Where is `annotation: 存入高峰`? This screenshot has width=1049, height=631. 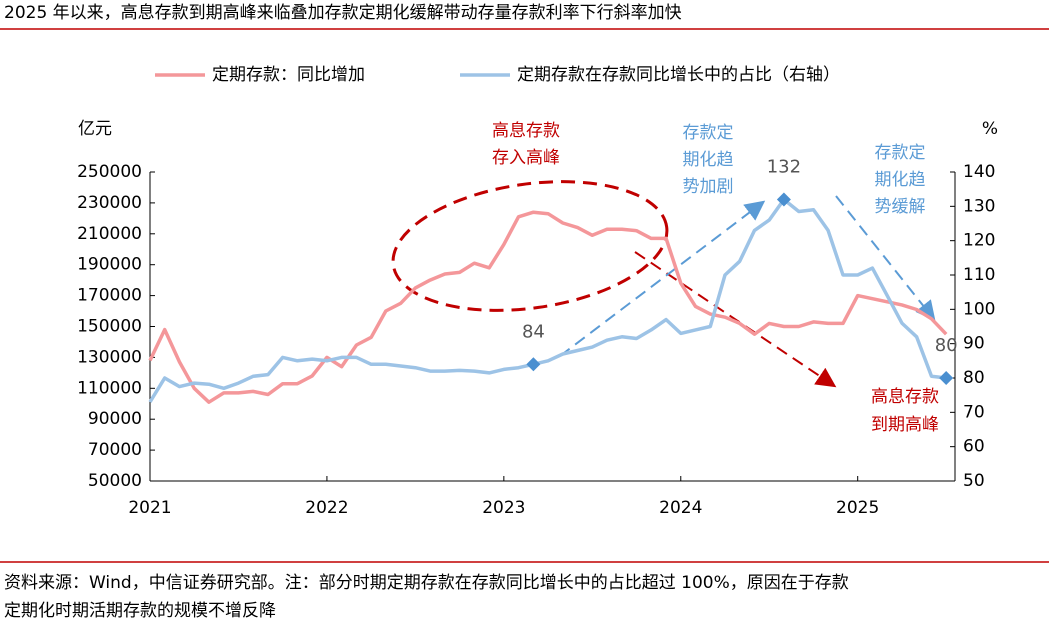
annotation: 存入高峰 is located at coordinates (526, 158).